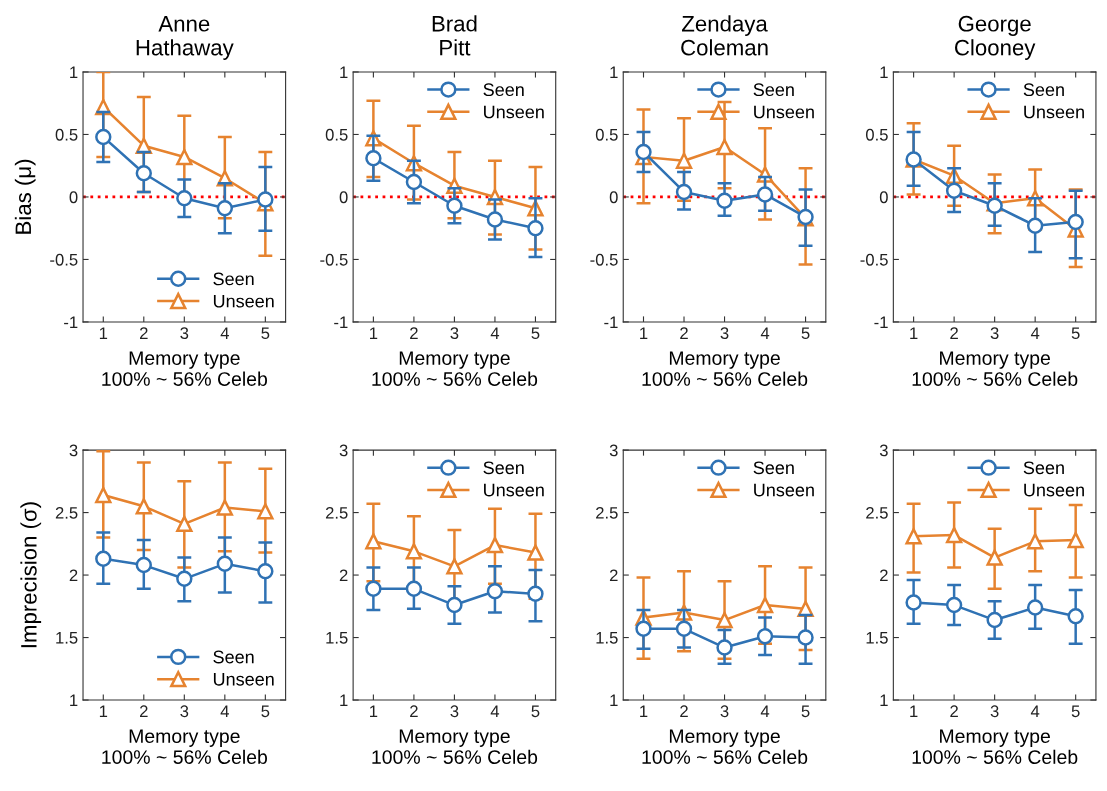  I want to click on chart-title: Anne Hathaway, so click(185, 38).